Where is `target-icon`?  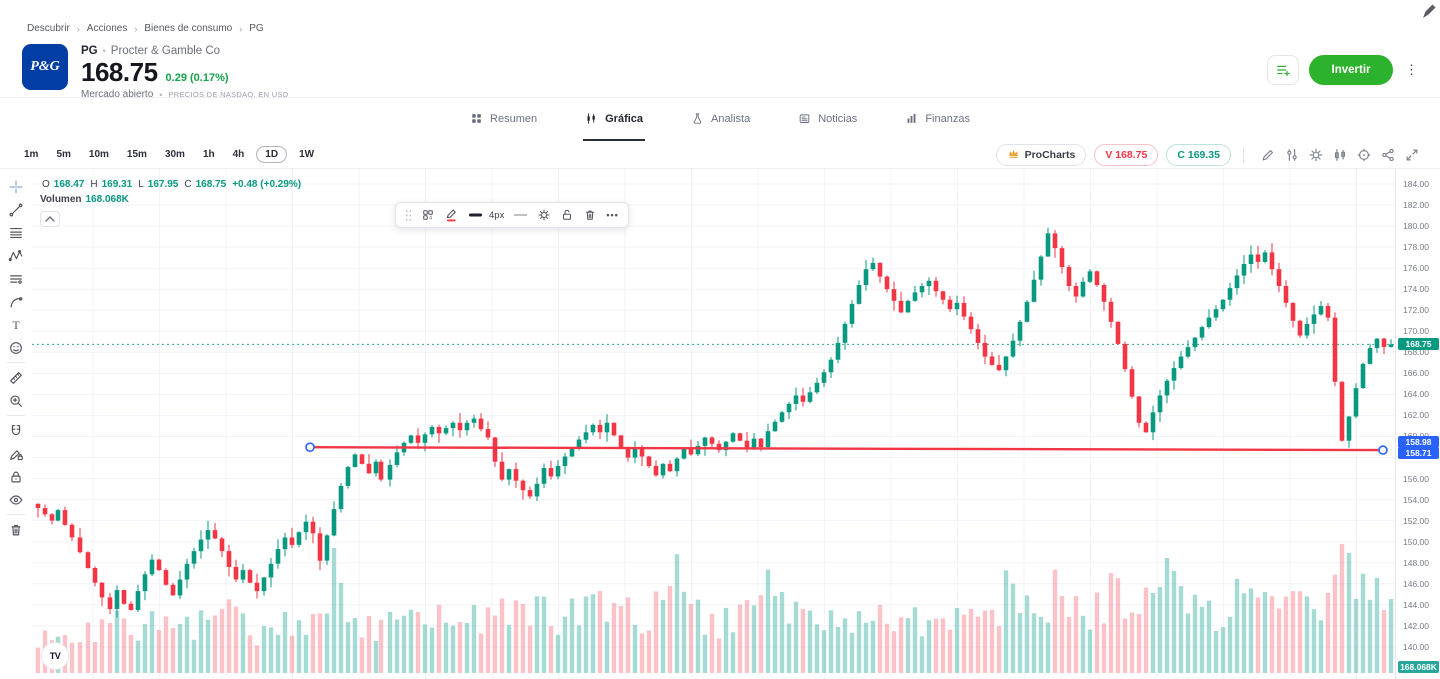 target-icon is located at coordinates (1364, 155).